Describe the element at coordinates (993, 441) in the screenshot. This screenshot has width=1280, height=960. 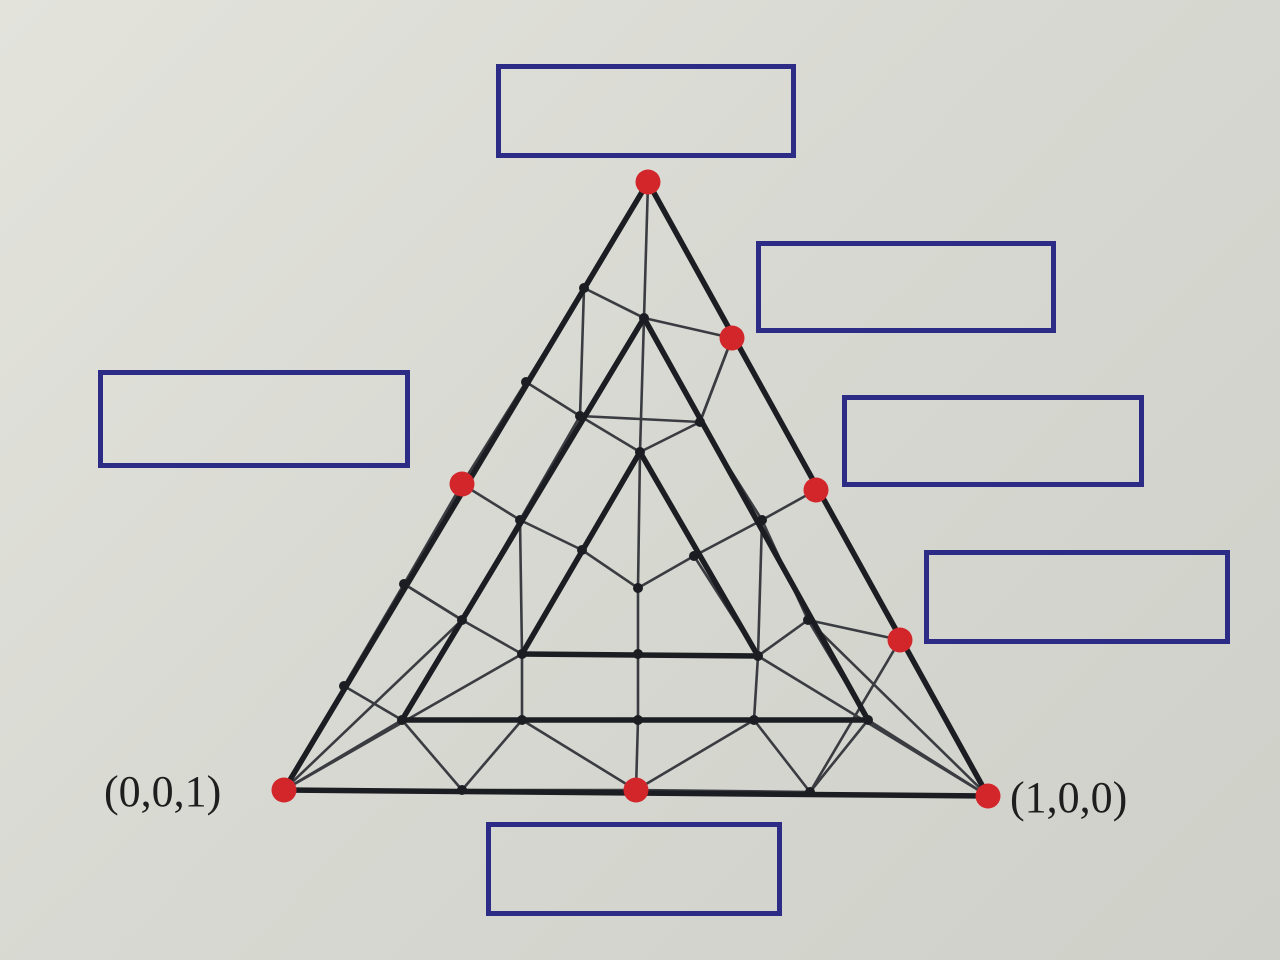
I see `answer-box-right-middle` at that location.